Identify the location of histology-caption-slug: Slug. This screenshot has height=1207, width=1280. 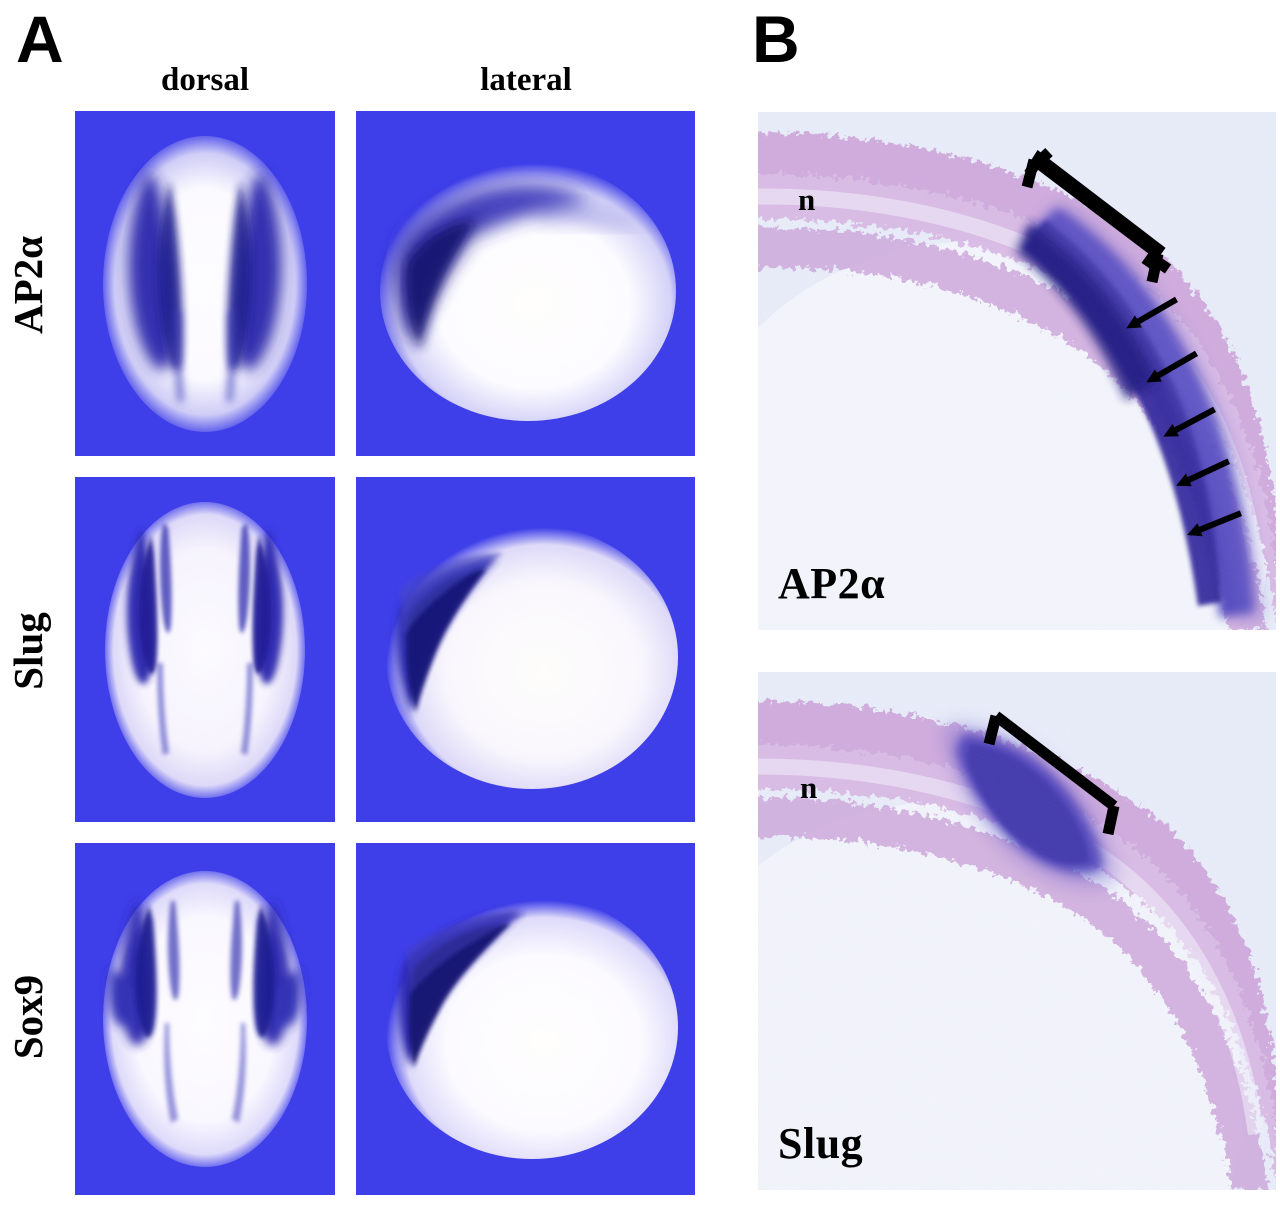
(821, 1143).